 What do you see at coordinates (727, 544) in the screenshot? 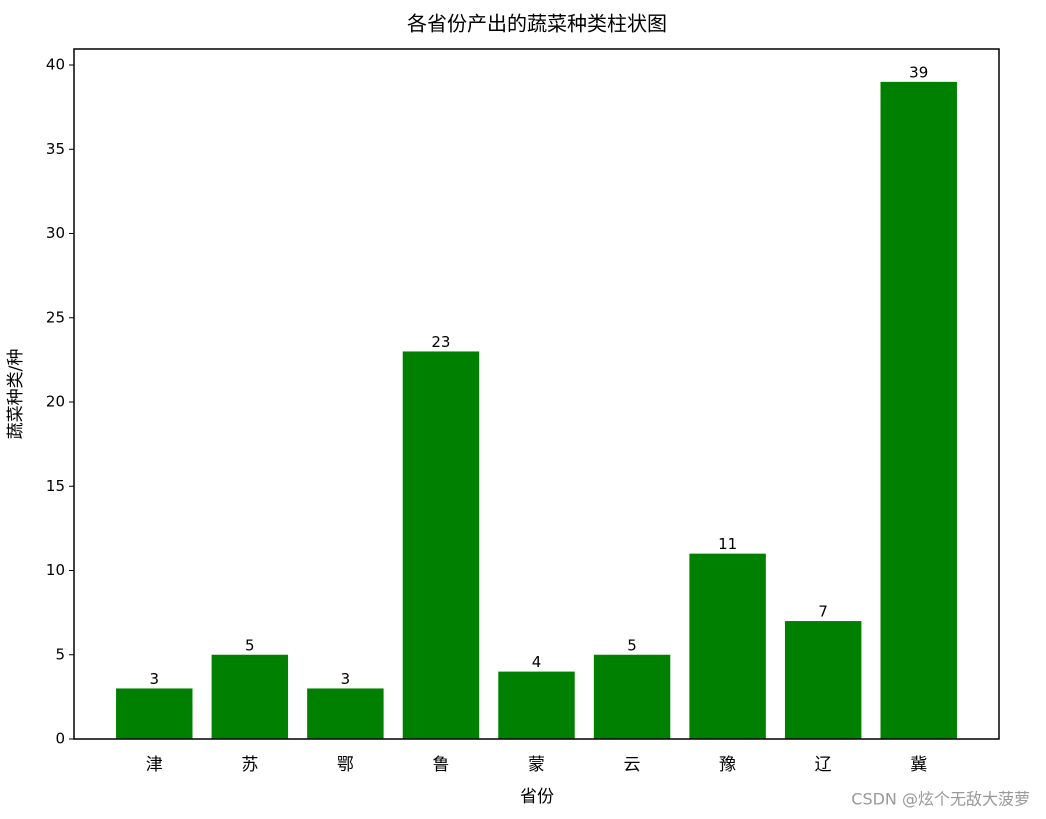
I see `data-label: 11` at bounding box center [727, 544].